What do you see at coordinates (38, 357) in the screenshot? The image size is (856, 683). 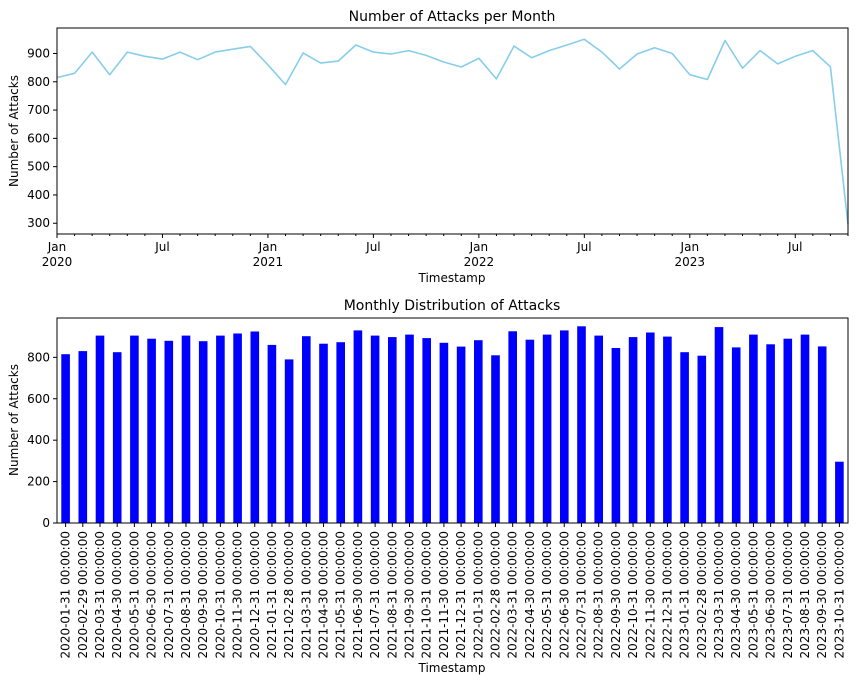 I see `y-tick-label: 800` at bounding box center [38, 357].